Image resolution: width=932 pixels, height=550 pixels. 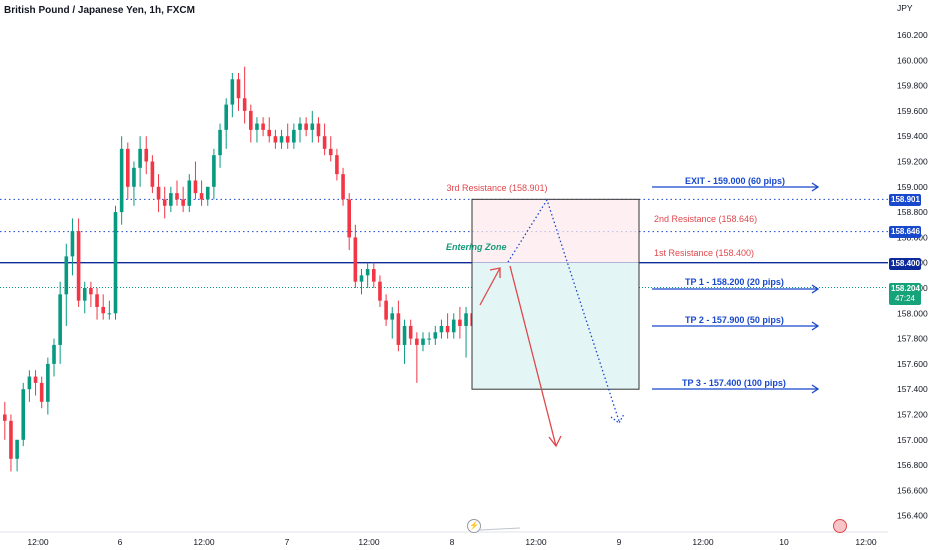 I want to click on entering-zone-label: Entering Zone, so click(x=476, y=247).